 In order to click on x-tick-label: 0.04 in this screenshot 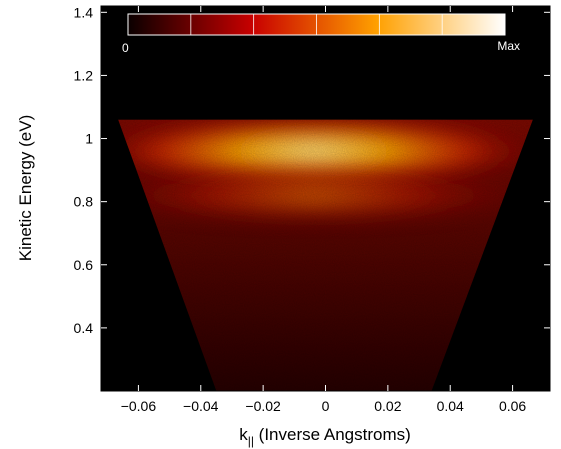, I will do `click(450, 406)`.